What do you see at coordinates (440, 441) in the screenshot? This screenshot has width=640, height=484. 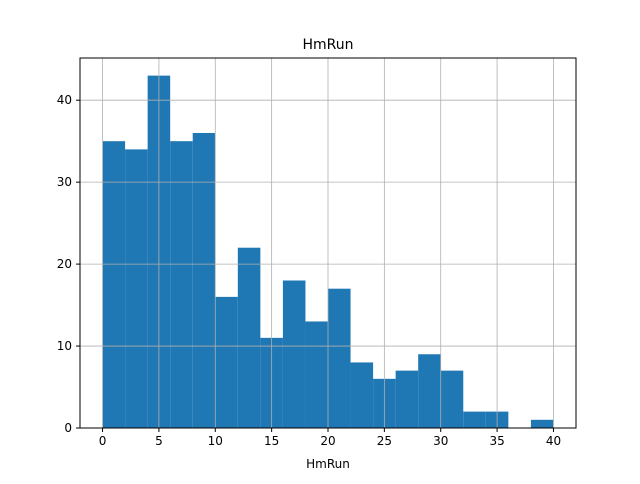 I see `x-tick-label: 30` at bounding box center [440, 441].